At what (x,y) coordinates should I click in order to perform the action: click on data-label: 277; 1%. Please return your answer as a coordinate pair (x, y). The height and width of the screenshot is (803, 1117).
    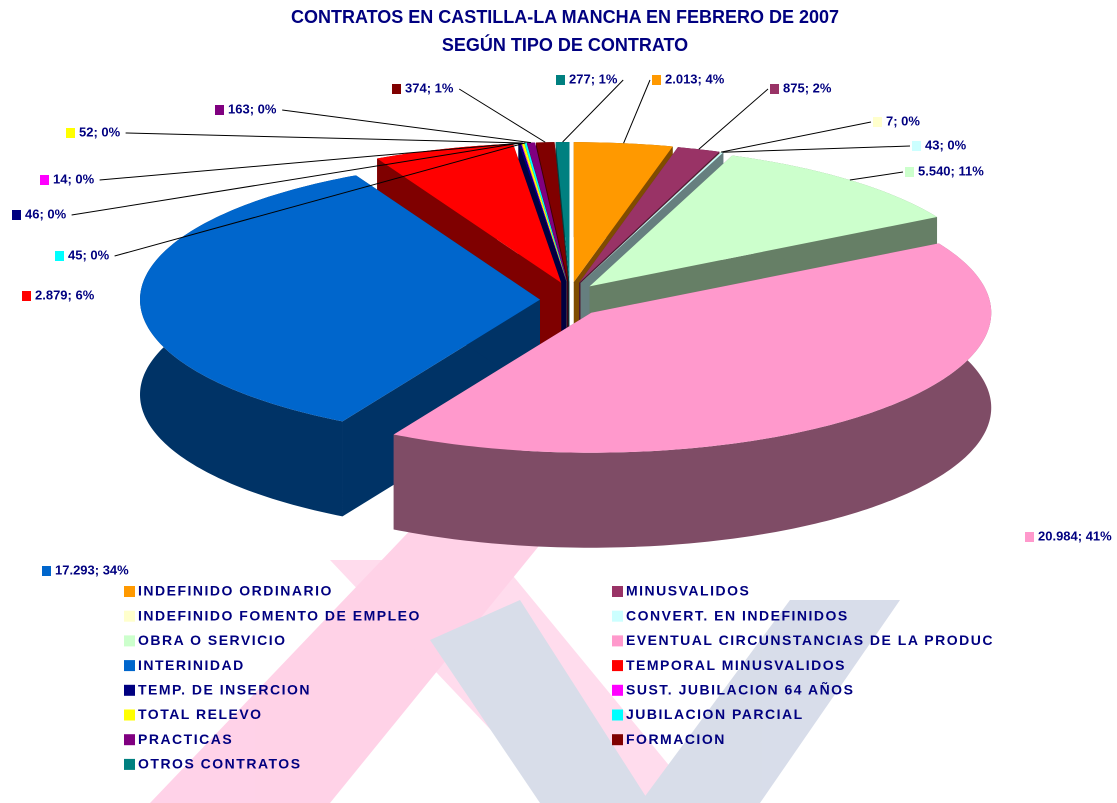
    Looking at the image, I should click on (593, 78).